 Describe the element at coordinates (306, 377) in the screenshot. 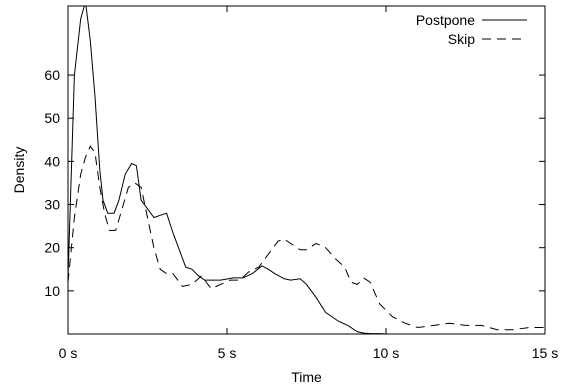

I see `x-axis-label: Time` at that location.